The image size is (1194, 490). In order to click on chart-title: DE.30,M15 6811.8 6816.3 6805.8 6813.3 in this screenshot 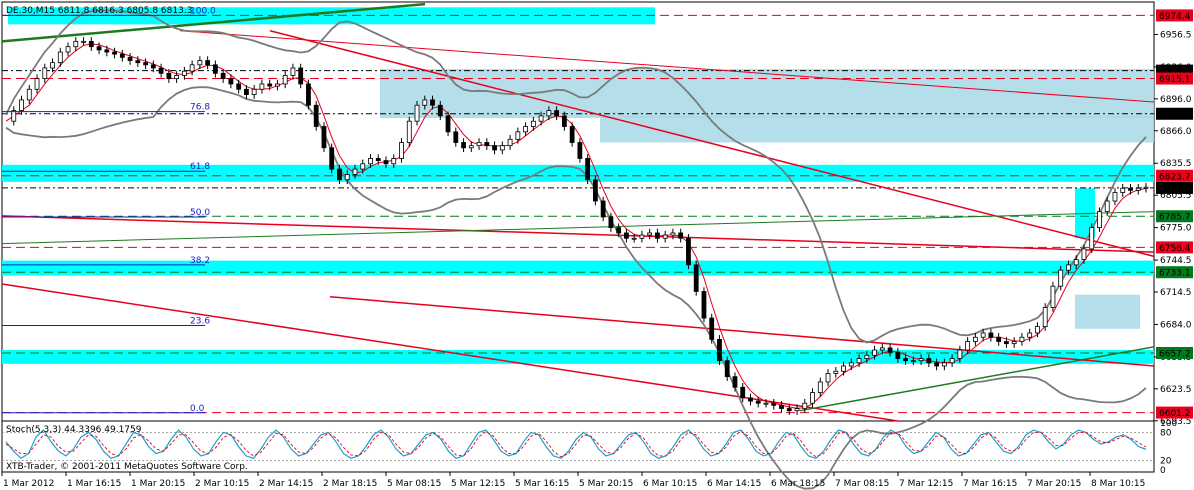, I will do `click(99, 11)`.